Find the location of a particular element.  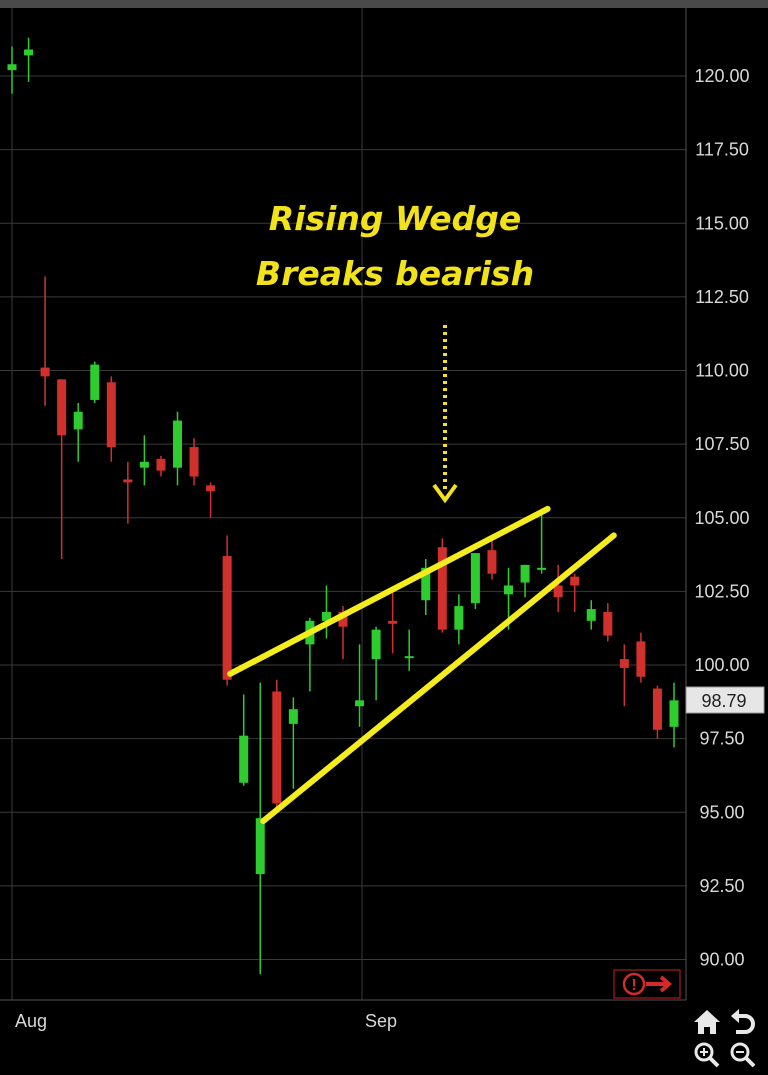

last-price-box is located at coordinates (725, 700).